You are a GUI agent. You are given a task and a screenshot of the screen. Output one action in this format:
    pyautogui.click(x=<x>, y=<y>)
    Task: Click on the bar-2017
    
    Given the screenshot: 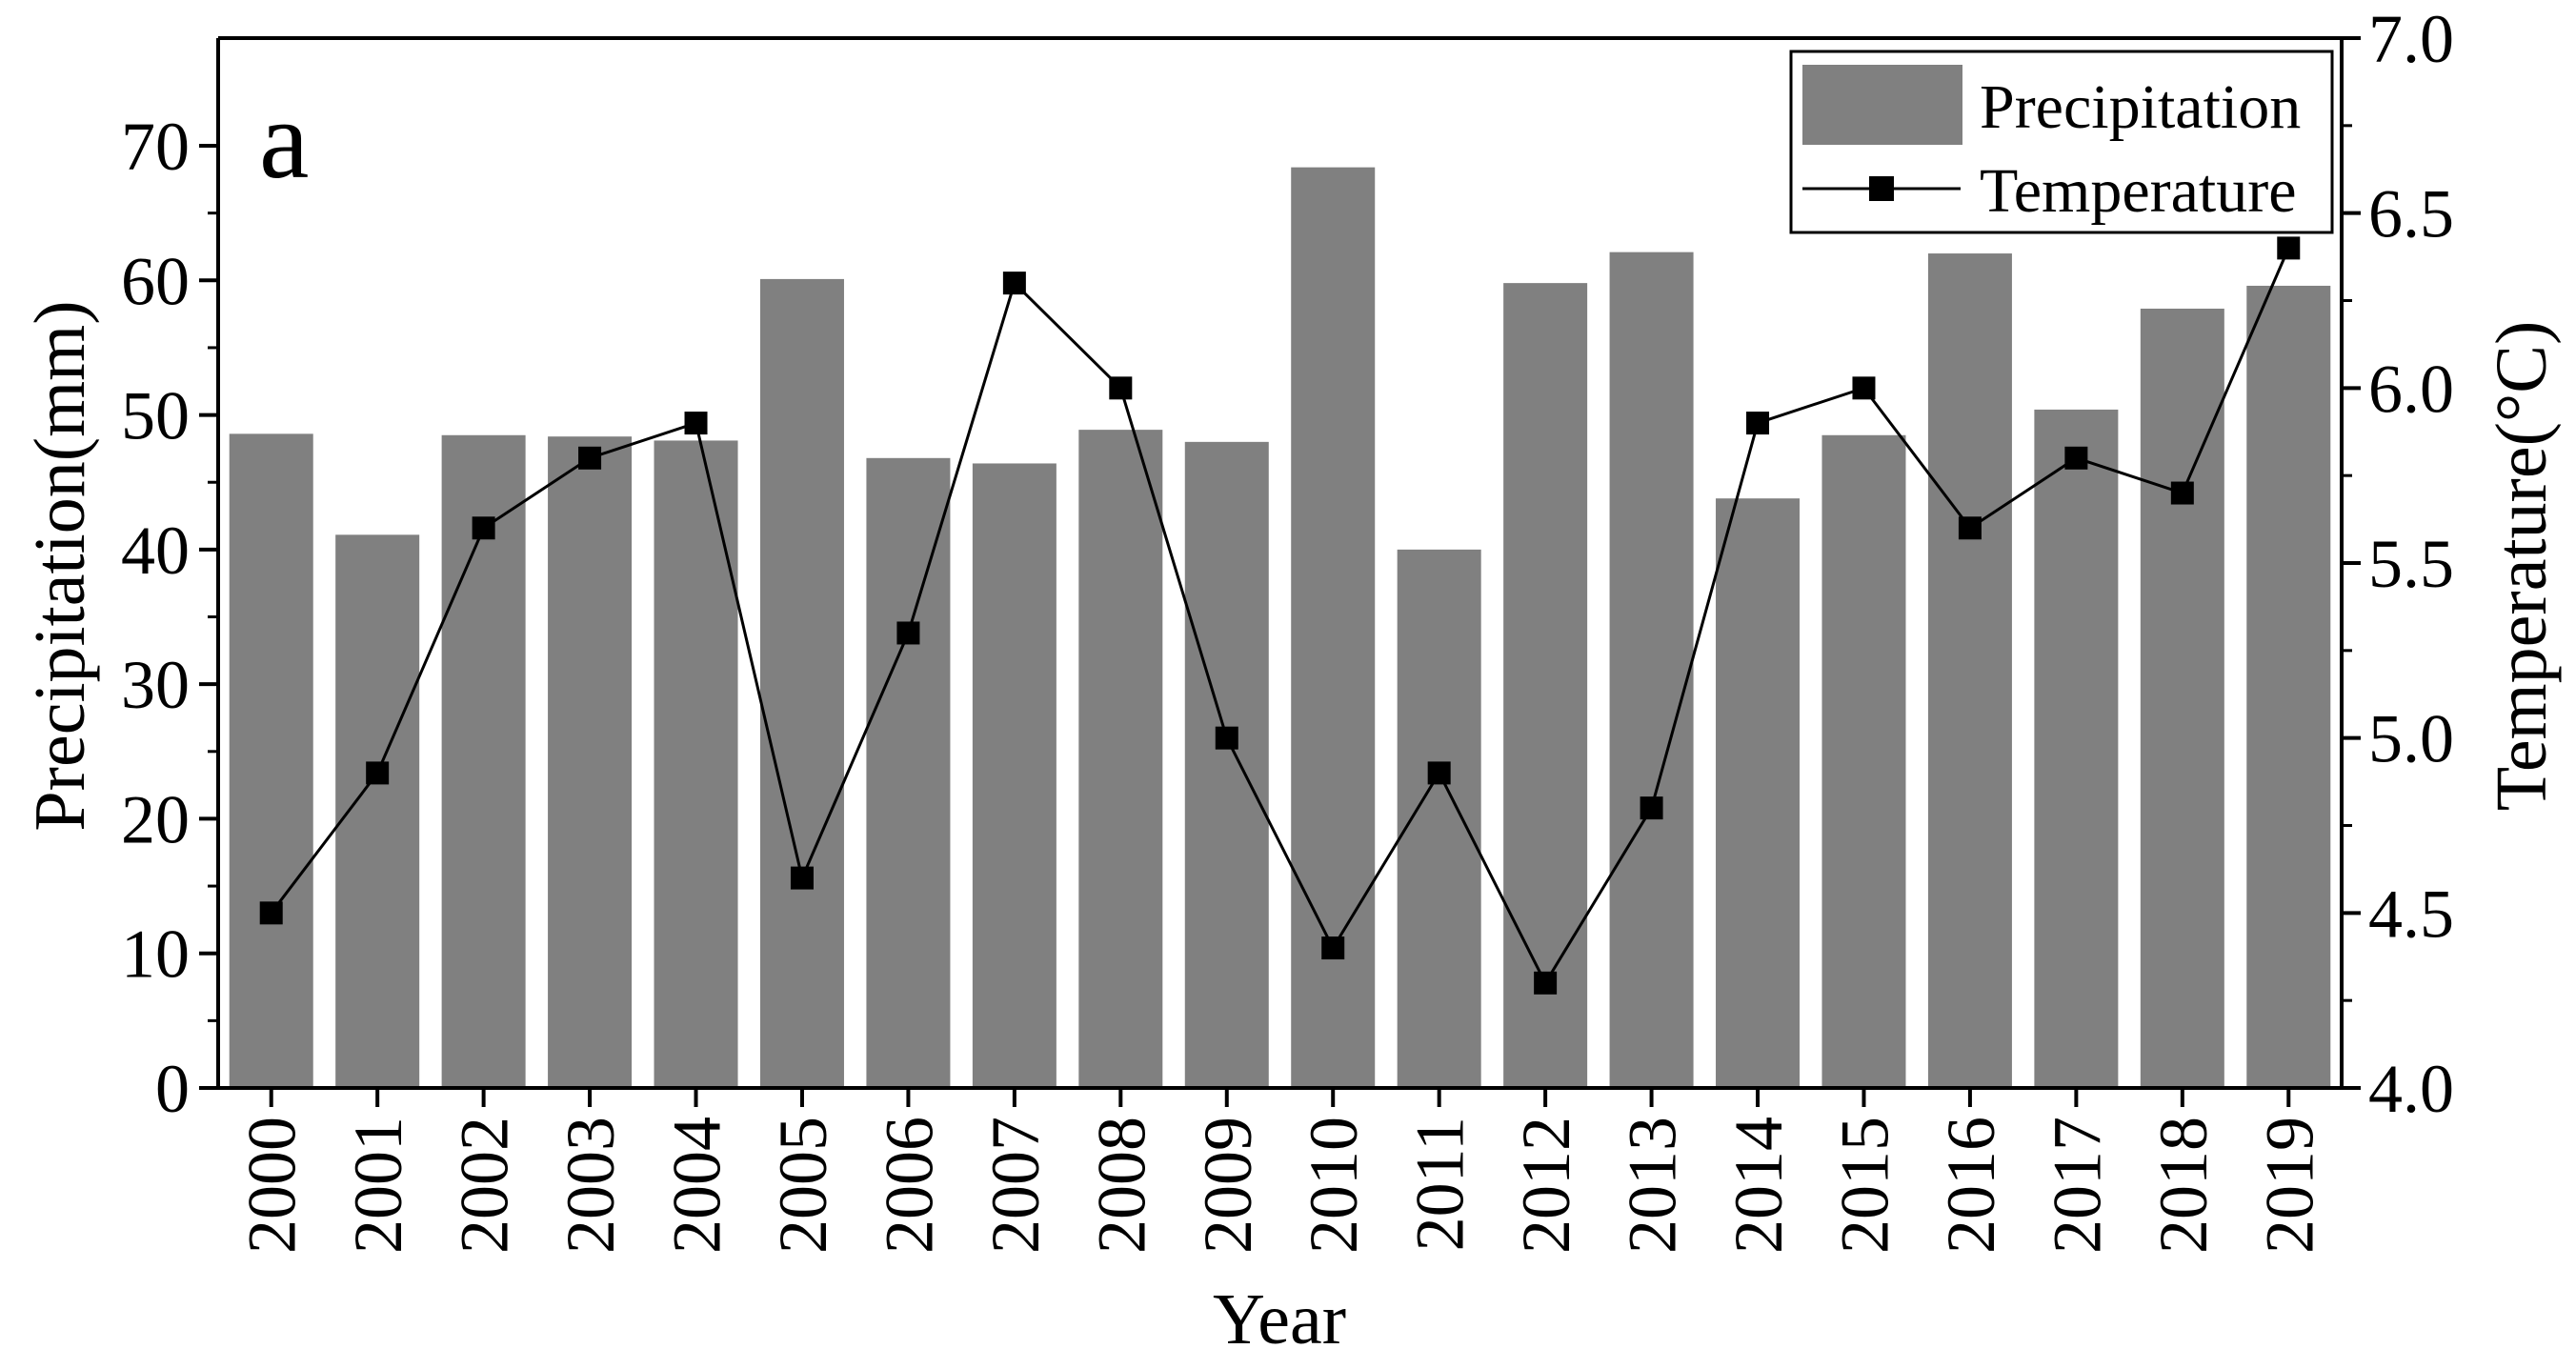 What is the action you would take?
    pyautogui.click(x=2077, y=749)
    